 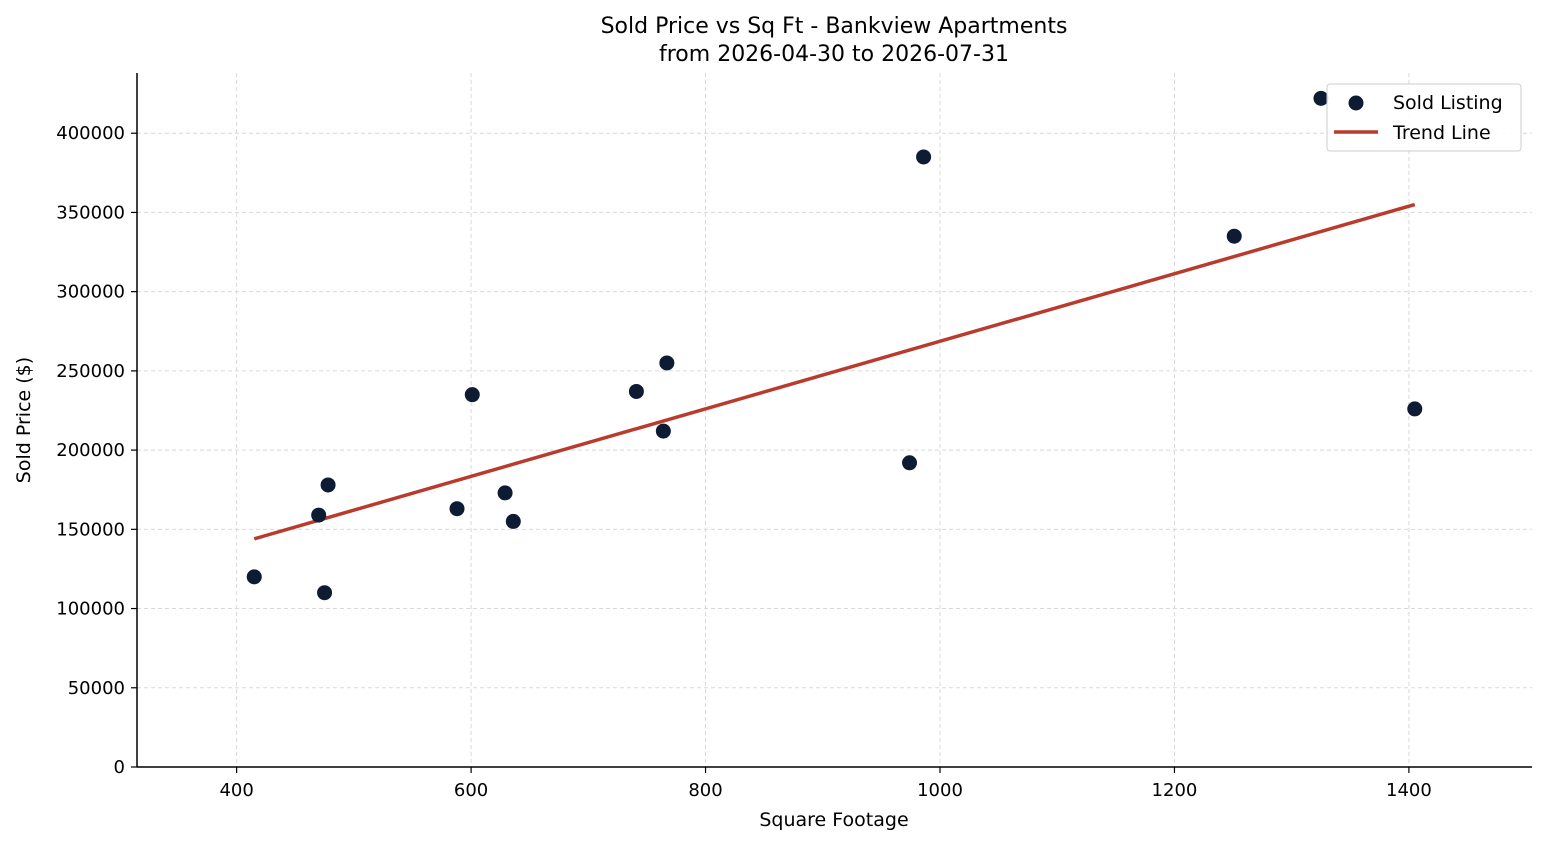 I want to click on legend-box, so click(x=1424, y=117).